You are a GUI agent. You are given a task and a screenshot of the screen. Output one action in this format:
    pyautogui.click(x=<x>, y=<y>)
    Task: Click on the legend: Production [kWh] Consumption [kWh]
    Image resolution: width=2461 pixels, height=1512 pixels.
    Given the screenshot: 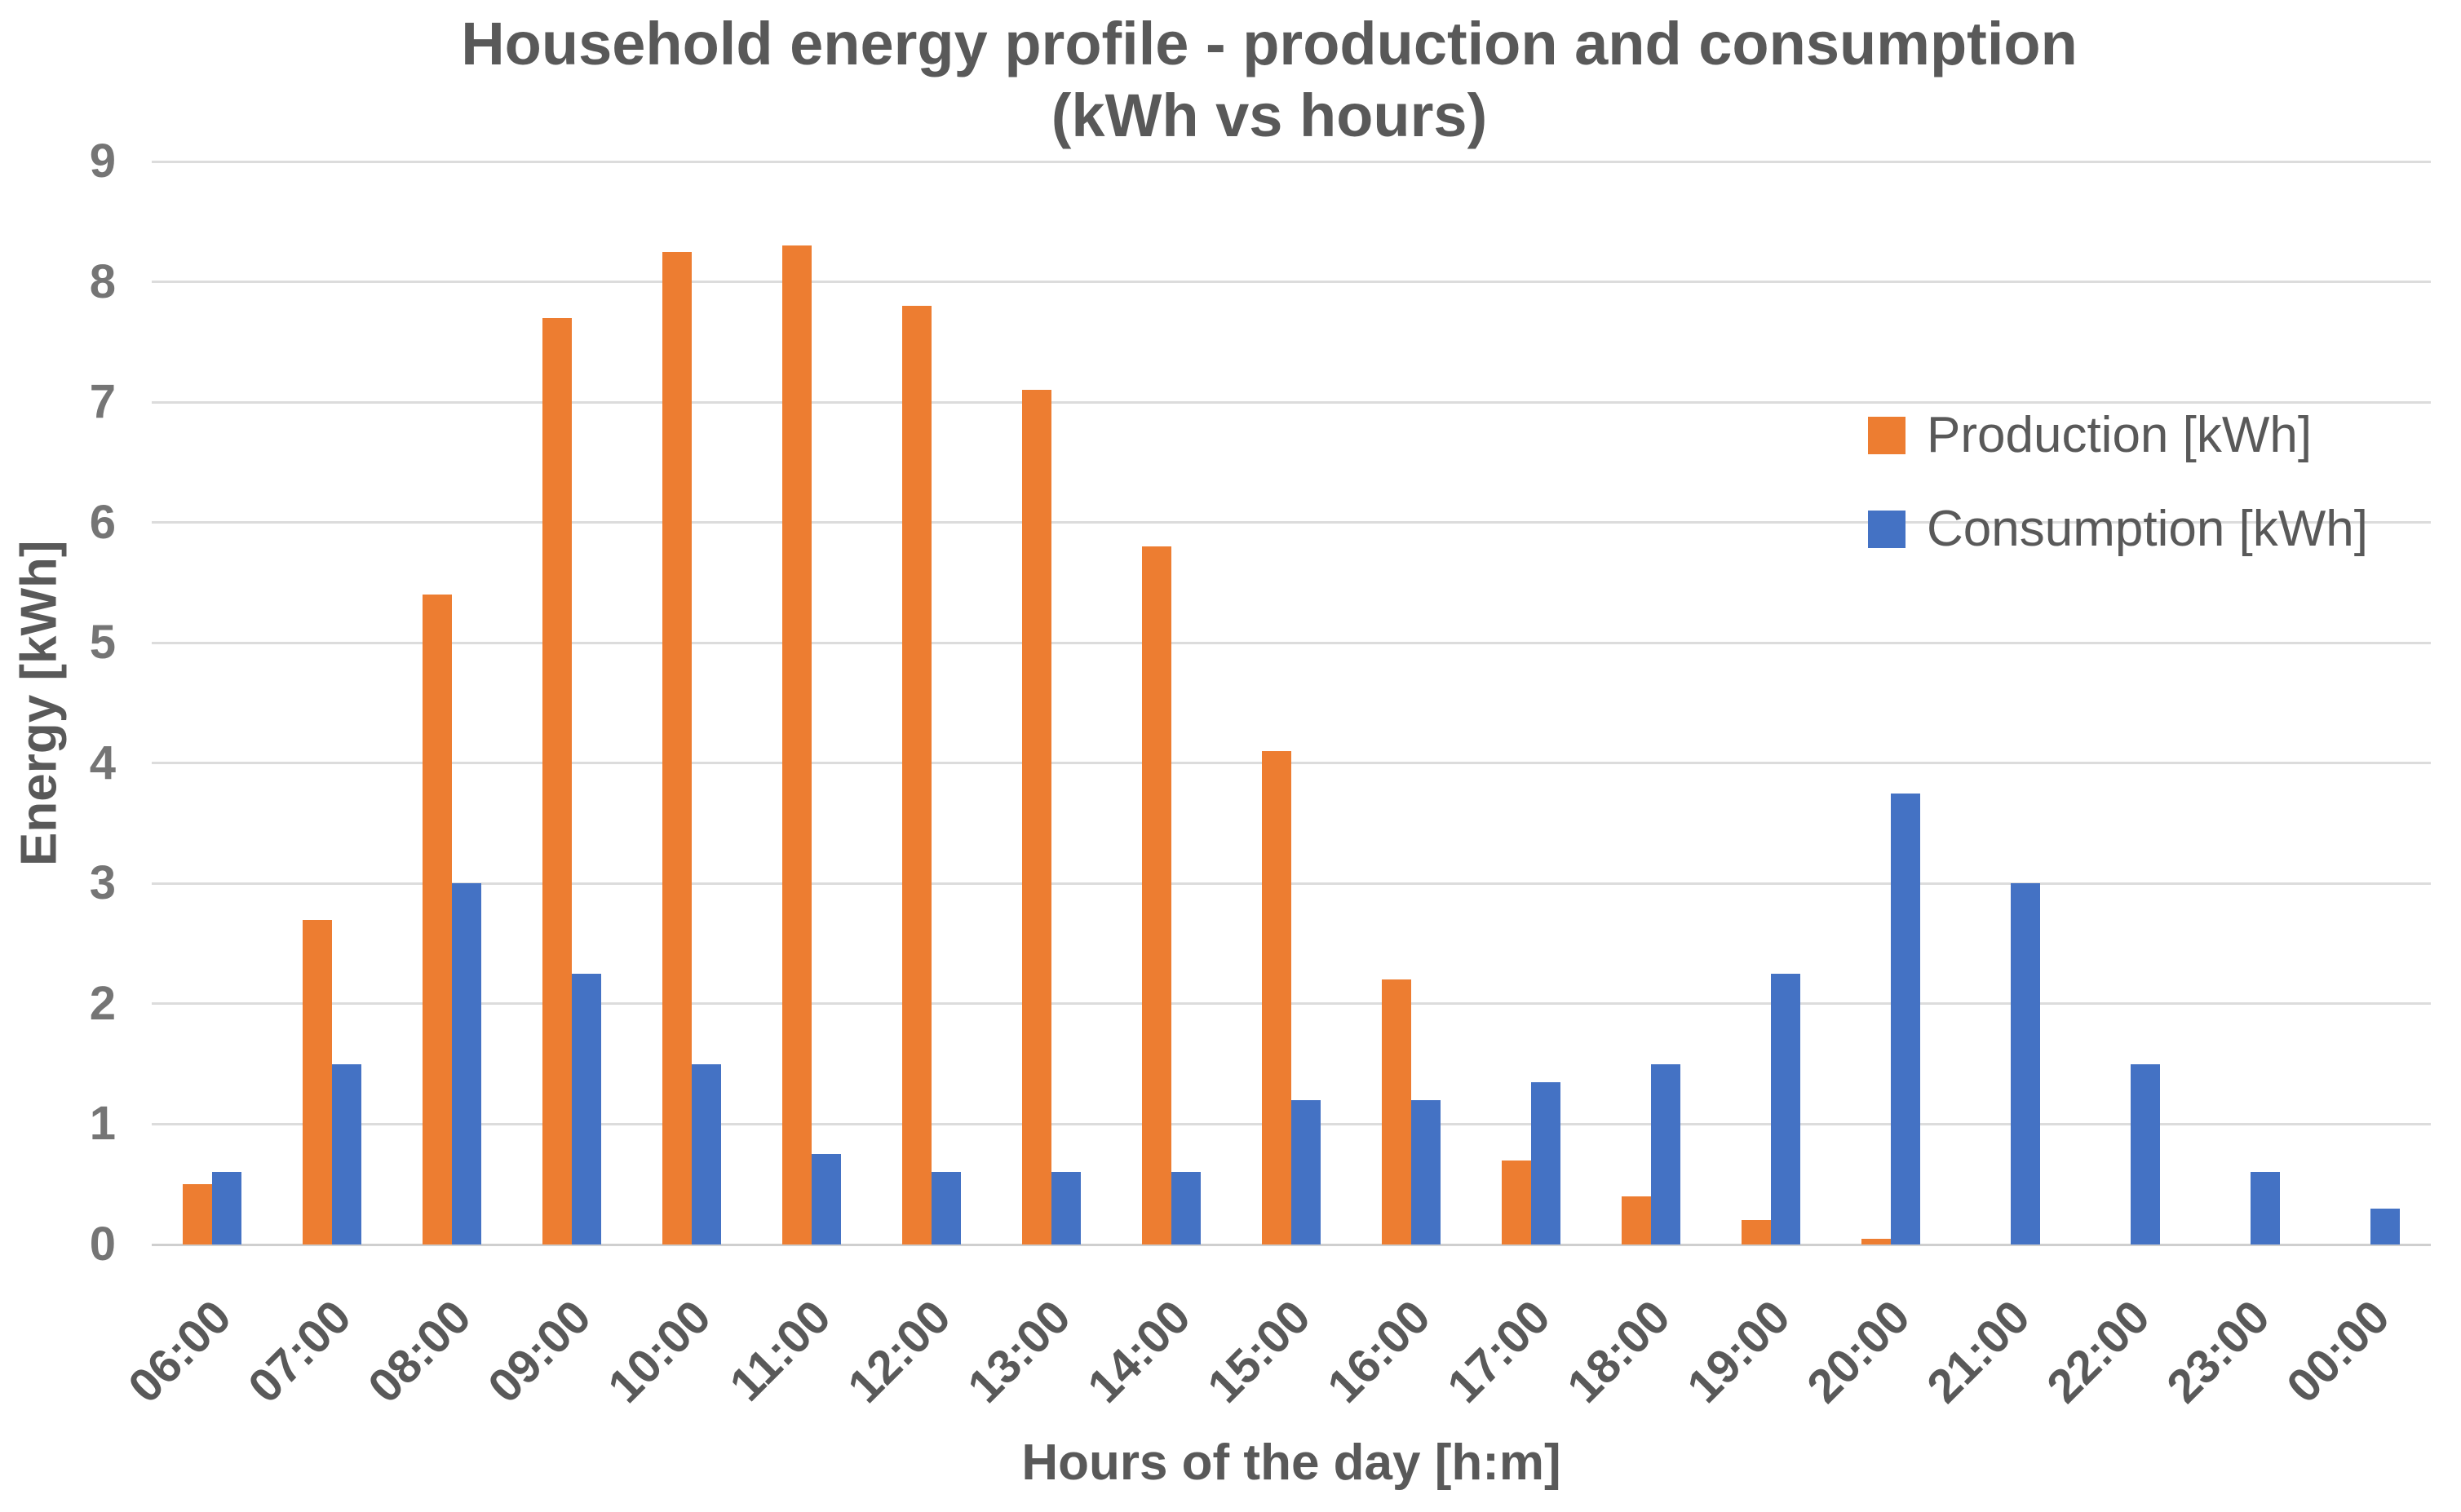 What is the action you would take?
    pyautogui.click(x=2118, y=482)
    